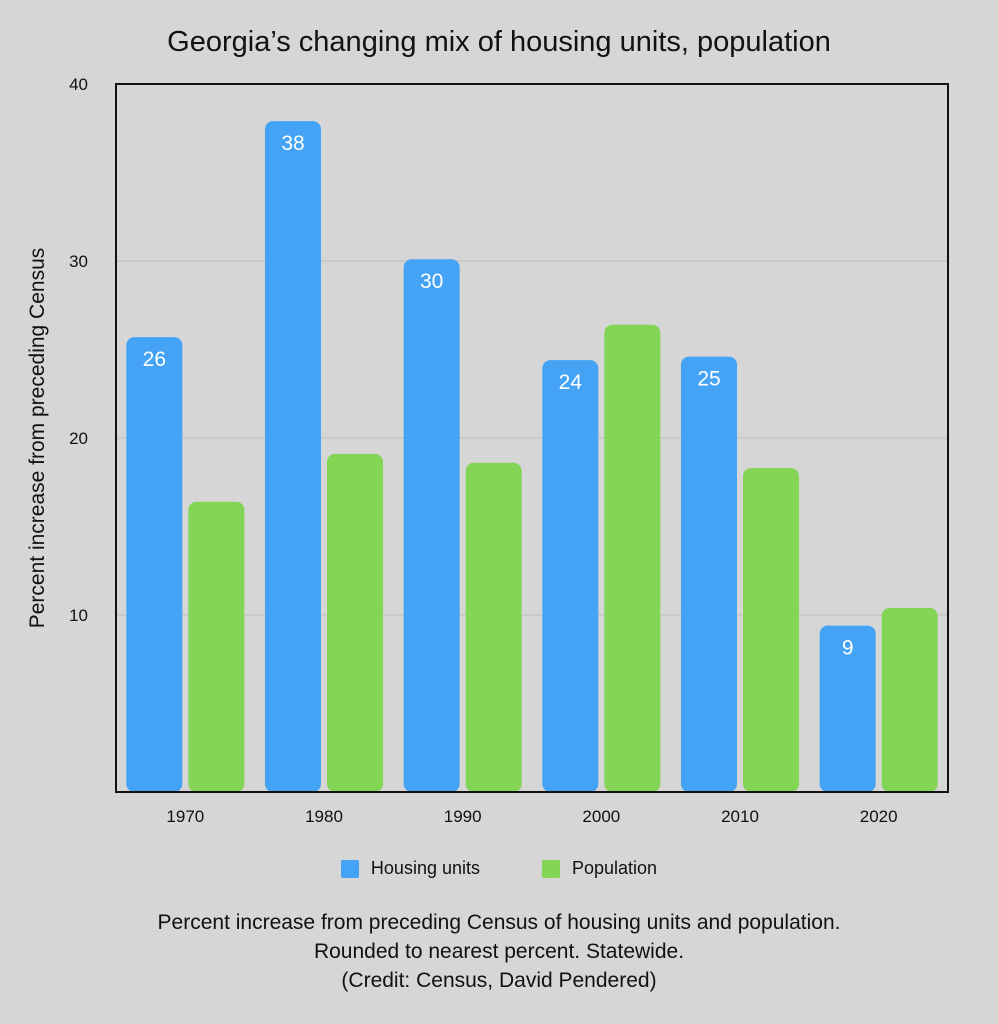 This screenshot has height=1024, width=998. Describe the element at coordinates (154, 564) in the screenshot. I see `bar-housing-1970` at that location.